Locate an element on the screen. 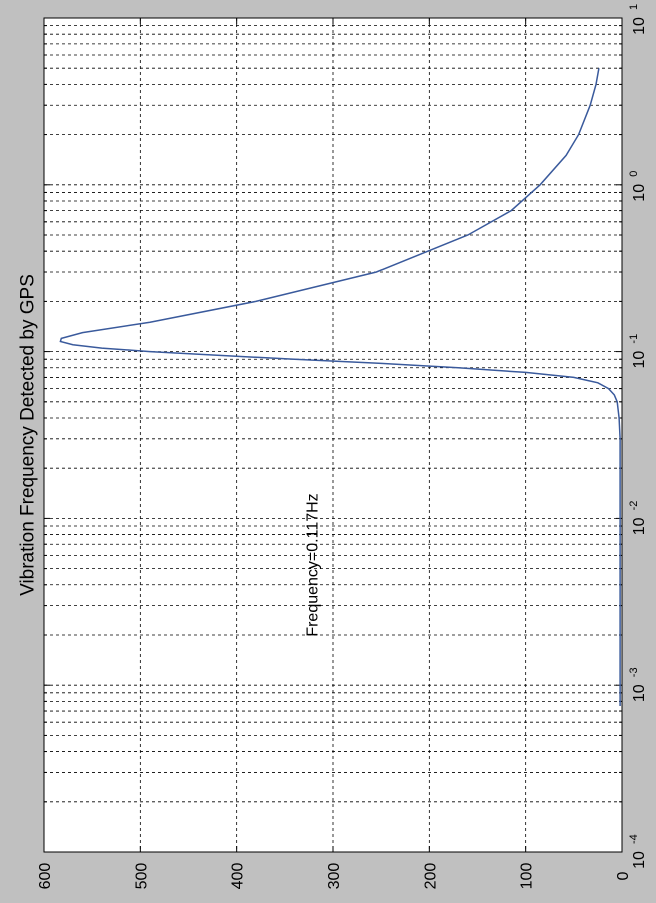  y-axis-tick-labels: 0 100 200 300 400 500 600 is located at coordinates (334, 876).